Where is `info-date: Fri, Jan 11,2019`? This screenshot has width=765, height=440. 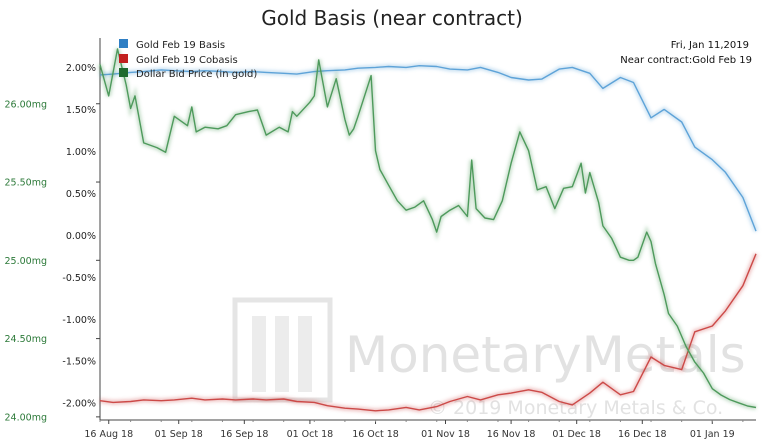 info-date: Fri, Jan 11,2019 is located at coordinates (710, 45).